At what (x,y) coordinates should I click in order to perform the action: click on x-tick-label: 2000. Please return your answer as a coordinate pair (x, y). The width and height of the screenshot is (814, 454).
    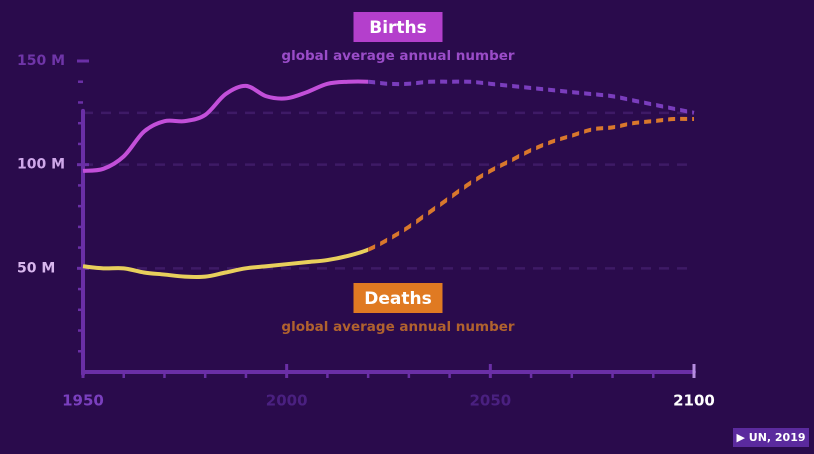
    Looking at the image, I should click on (287, 401).